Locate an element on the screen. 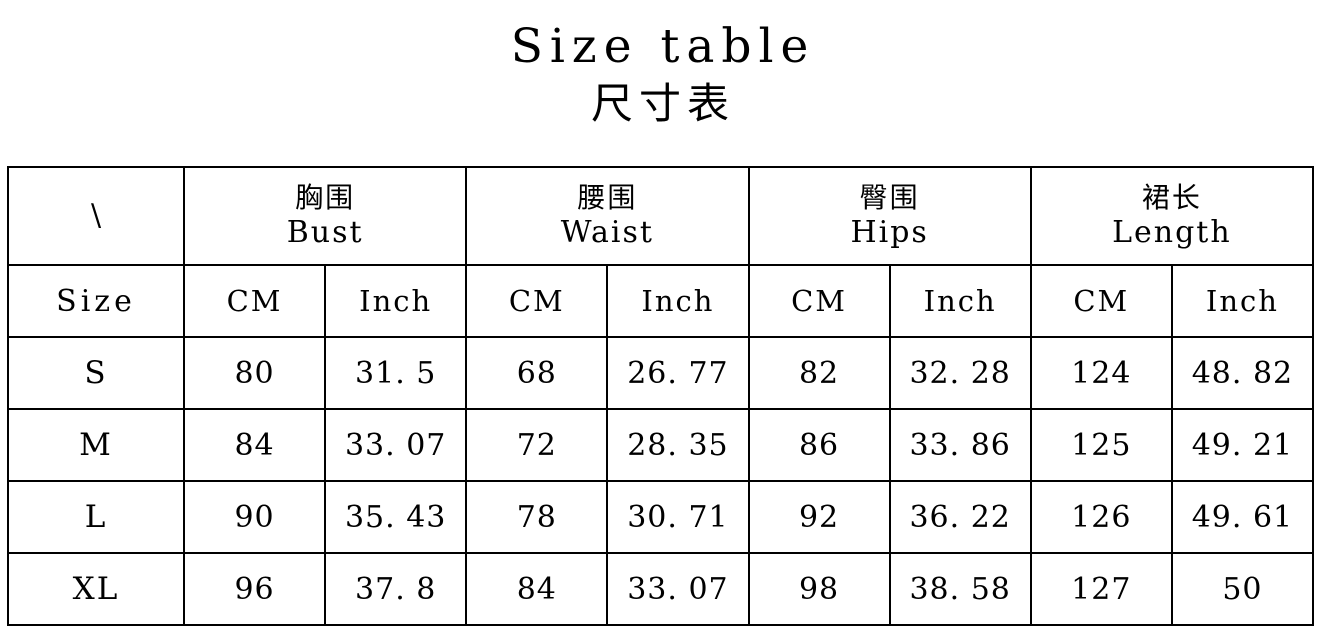 The width and height of the screenshot is (1326, 635). header-size-label: Size is located at coordinates (96, 301).